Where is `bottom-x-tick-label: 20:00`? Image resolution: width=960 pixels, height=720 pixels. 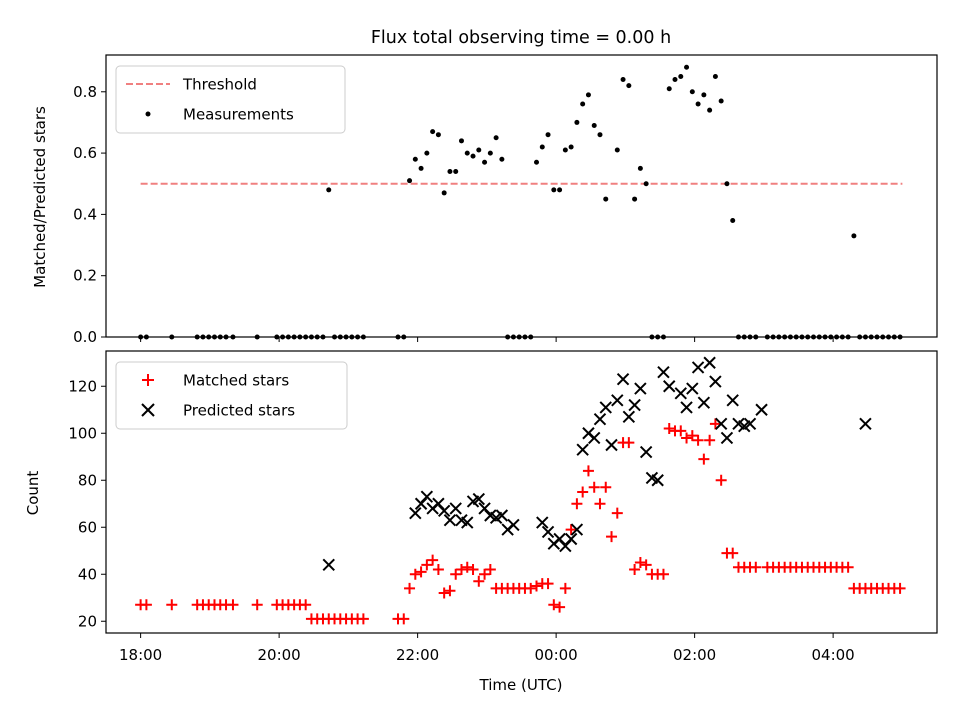 bottom-x-tick-label: 20:00 is located at coordinates (279, 655).